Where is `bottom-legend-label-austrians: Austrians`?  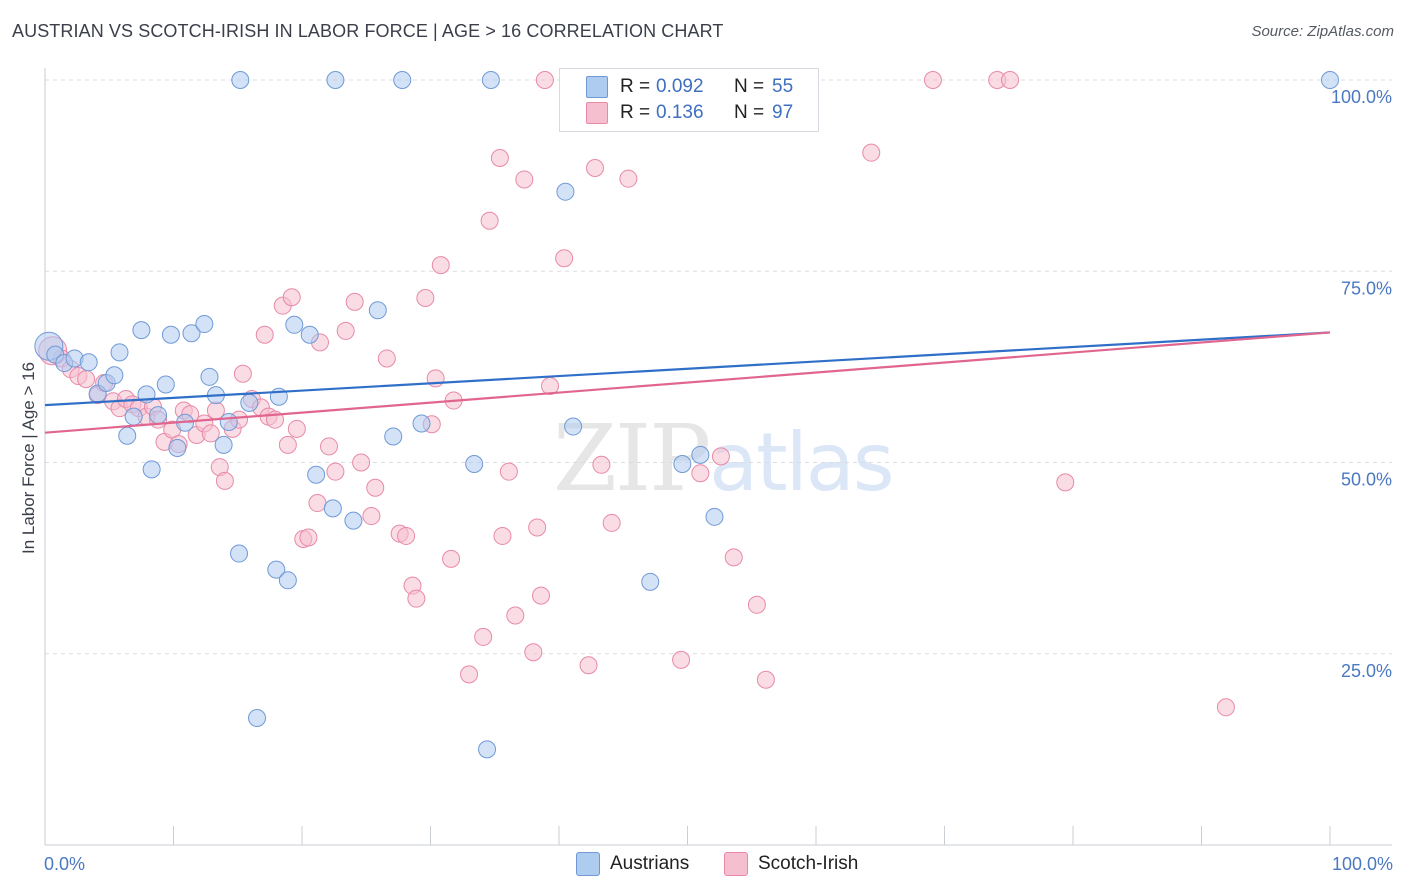
bottom-legend-label-austrians: Austrians is located at coordinates (650, 863).